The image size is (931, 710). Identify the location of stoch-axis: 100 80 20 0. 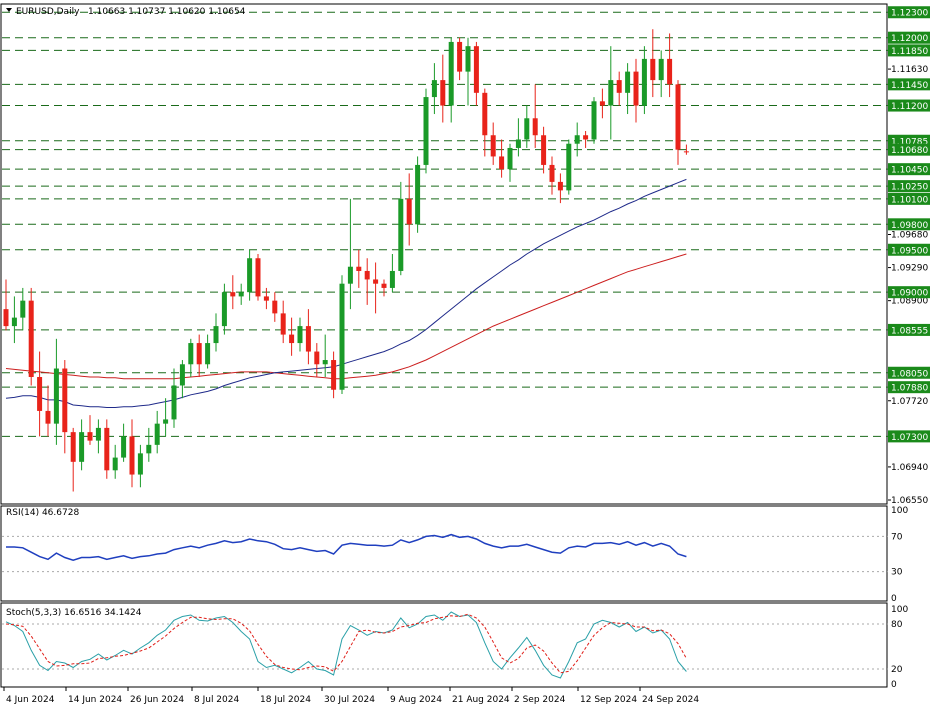
(899, 647).